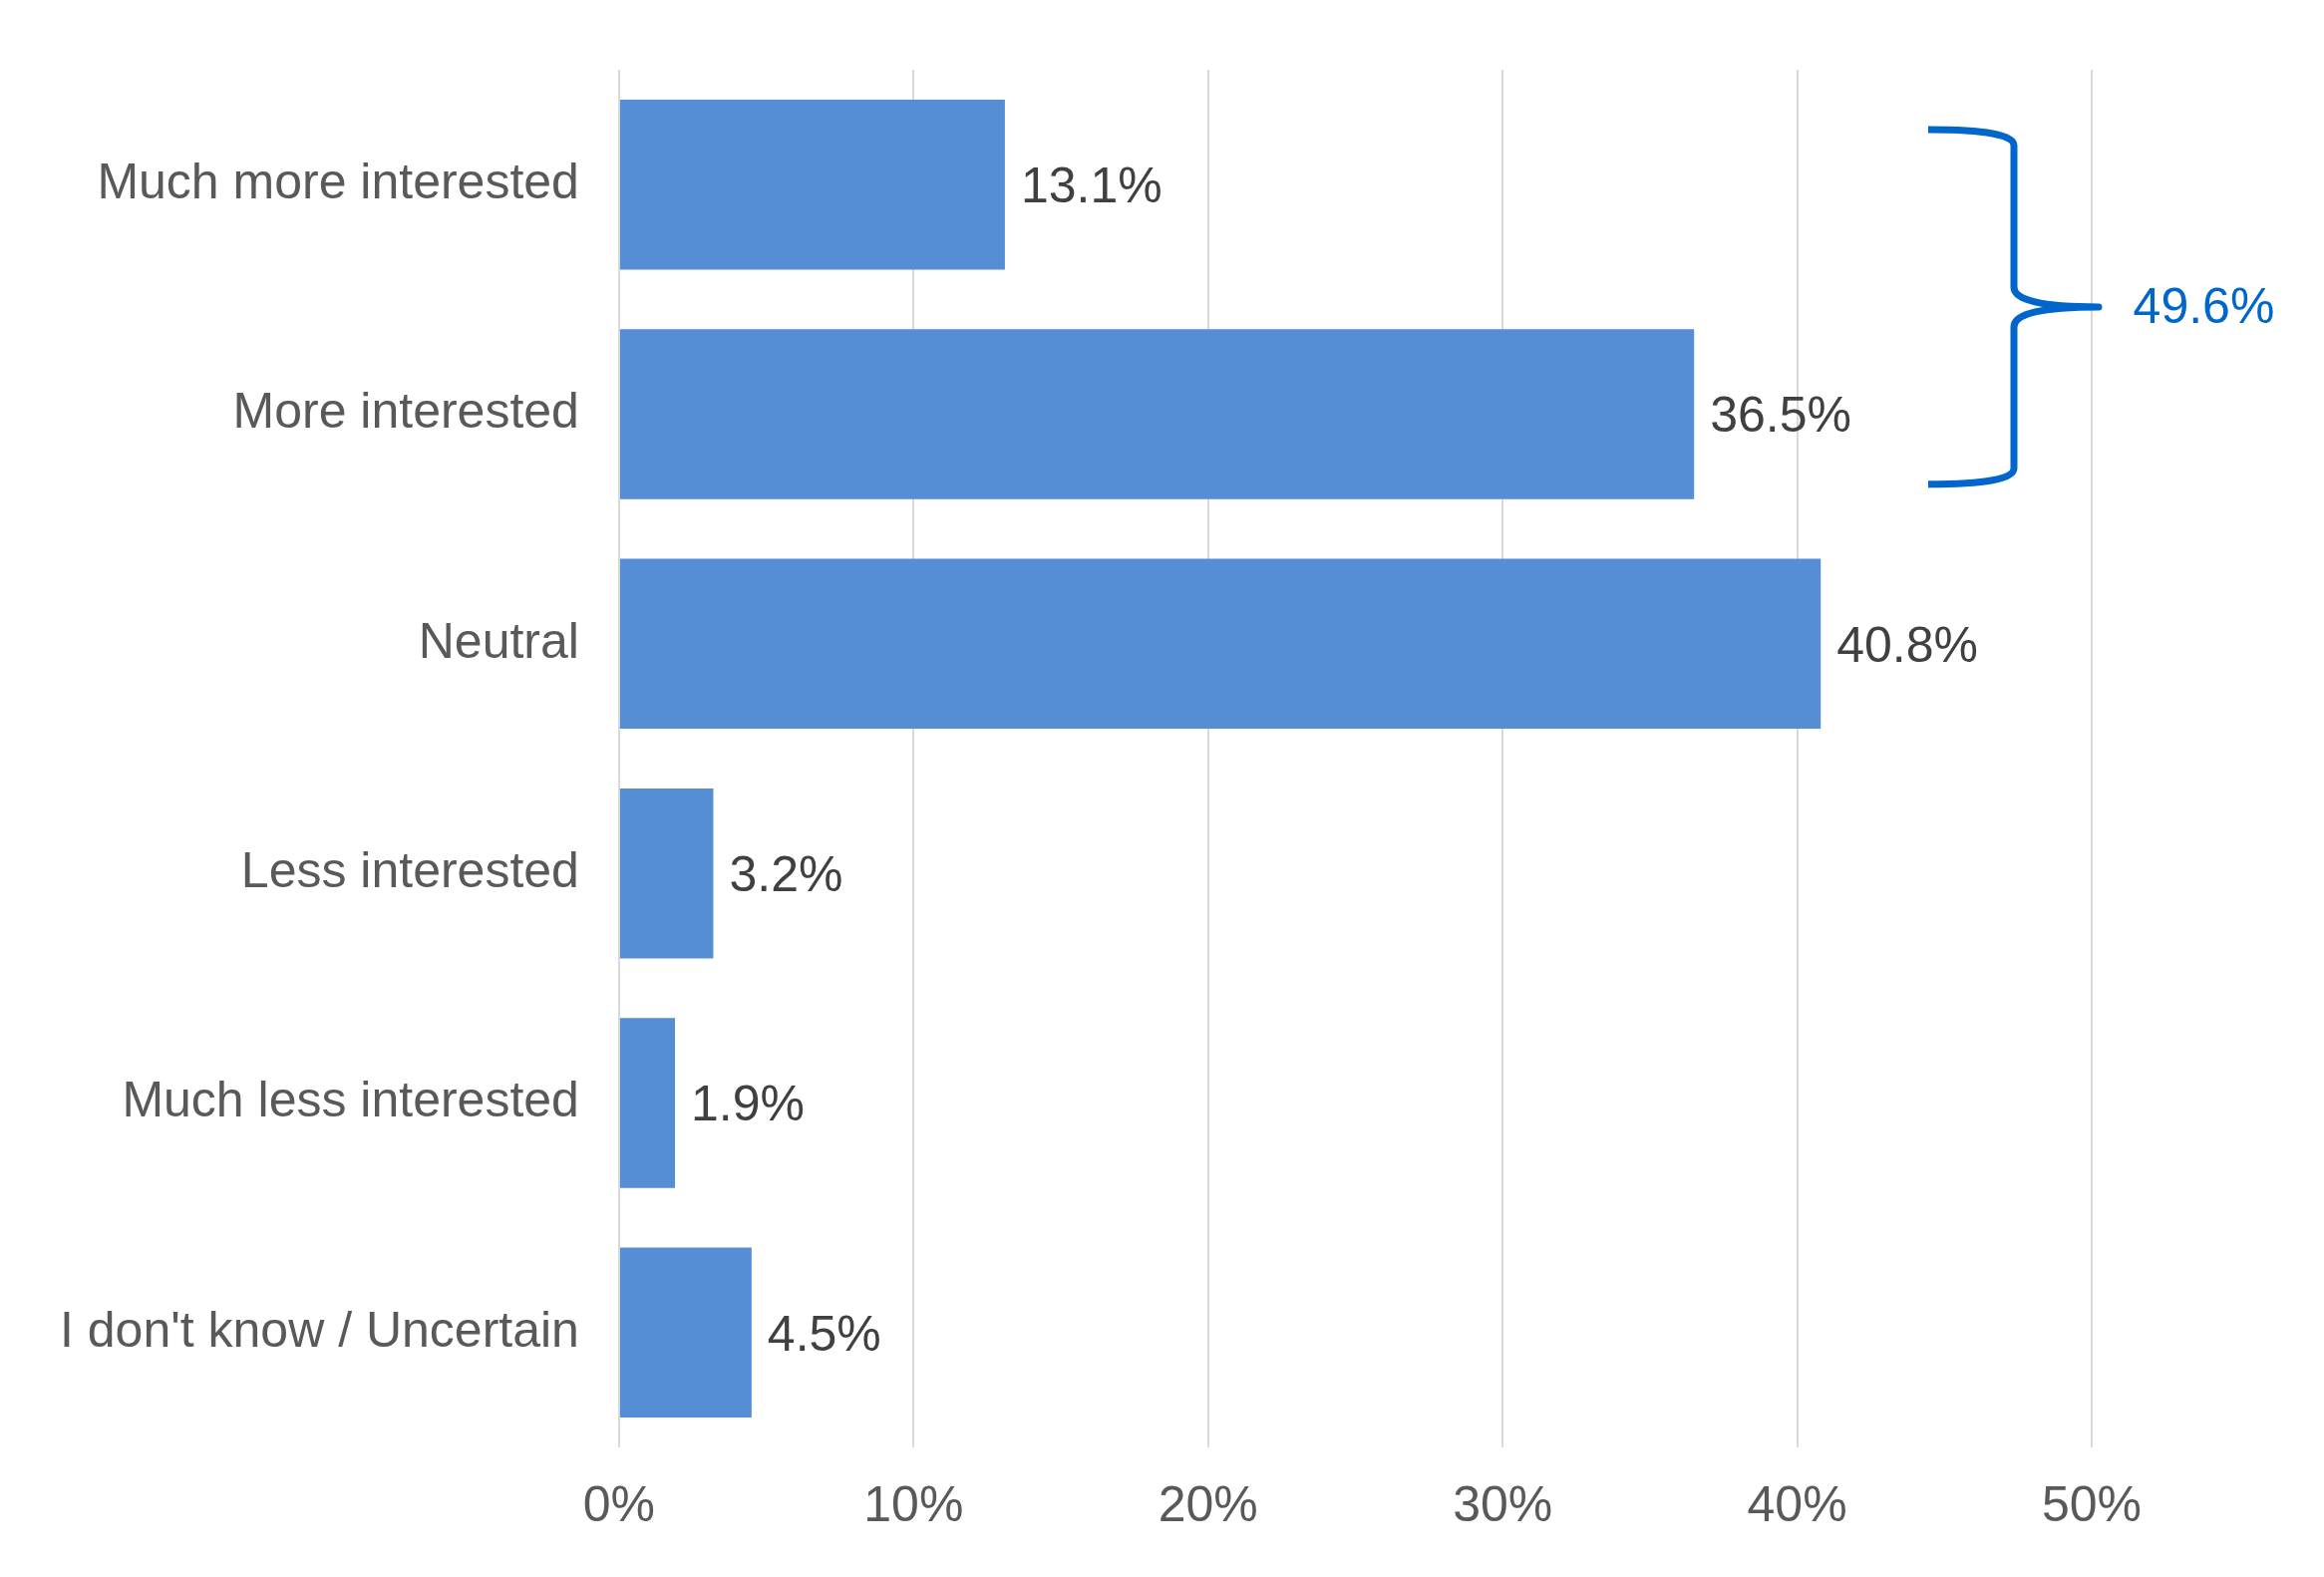 The width and height of the screenshot is (2324, 1577). I want to click on y-tick-label: I don't know / Uncertain, so click(319, 1329).